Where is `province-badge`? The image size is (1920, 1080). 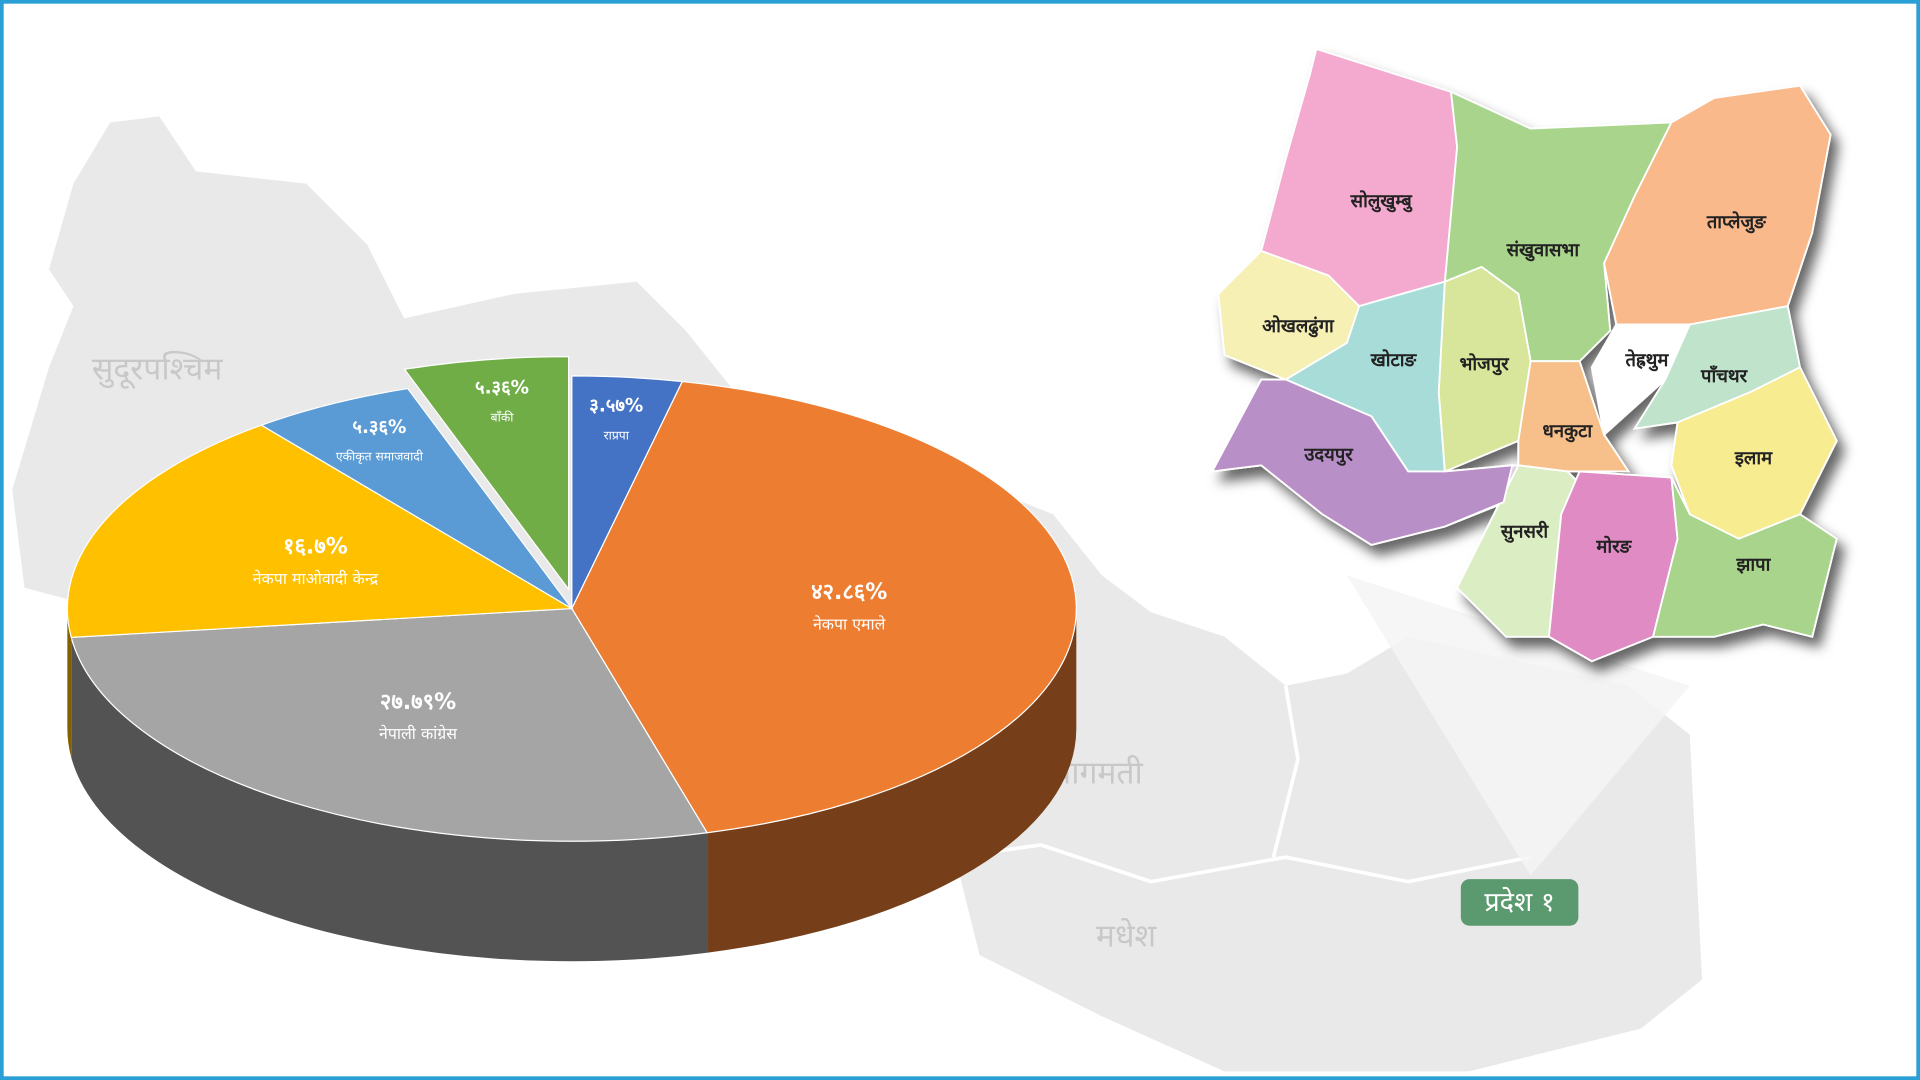 province-badge is located at coordinates (1519, 902).